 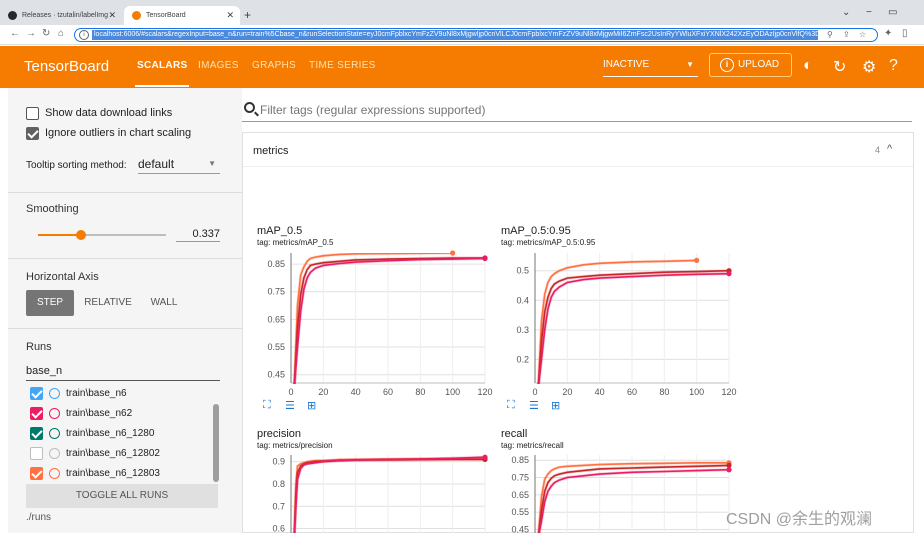 What do you see at coordinates (113, 473) in the screenshot?
I see `run-label: train\base_n6_12803` at bounding box center [113, 473].